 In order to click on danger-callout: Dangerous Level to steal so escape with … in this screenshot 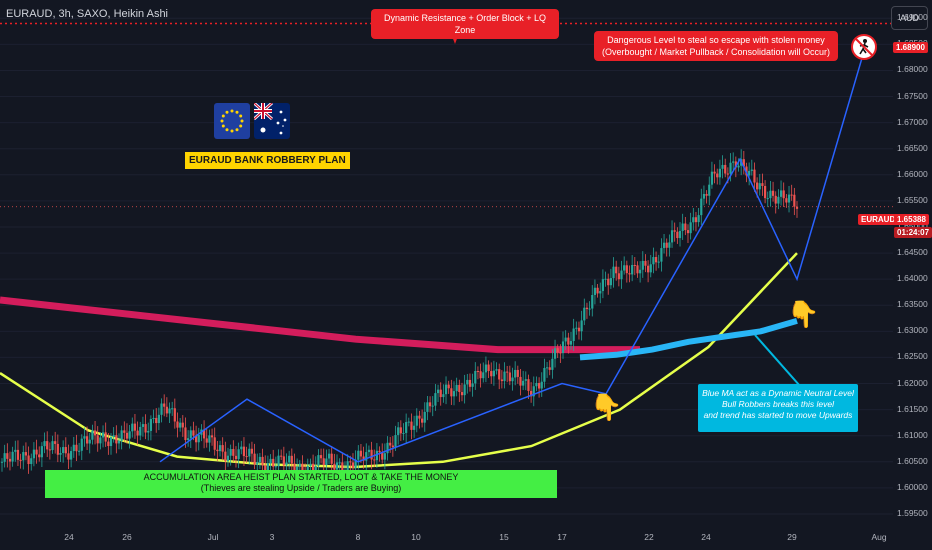, I will do `click(716, 46)`.